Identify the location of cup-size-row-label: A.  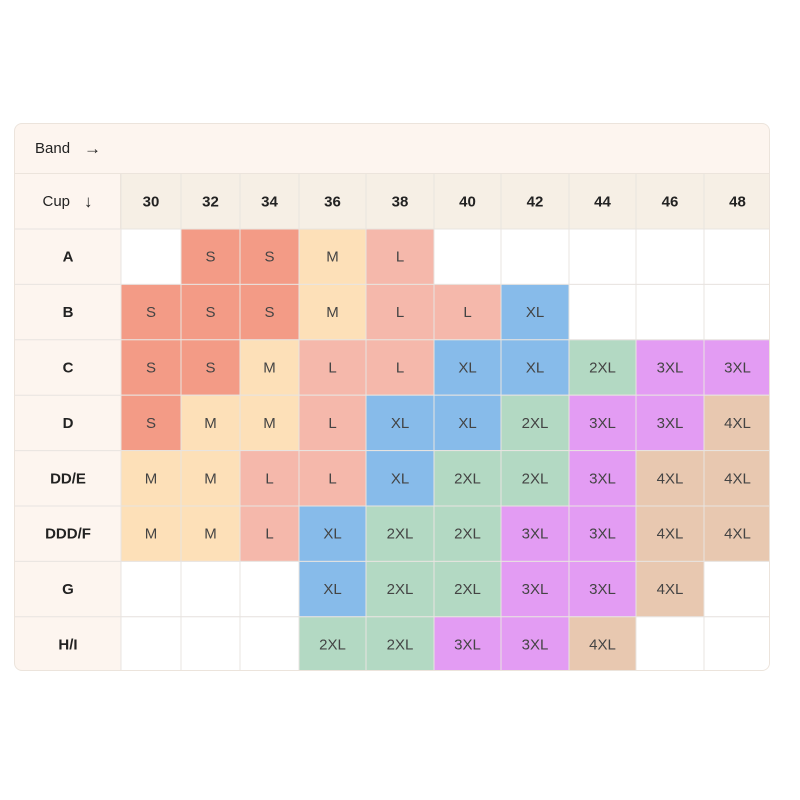
(68, 257).